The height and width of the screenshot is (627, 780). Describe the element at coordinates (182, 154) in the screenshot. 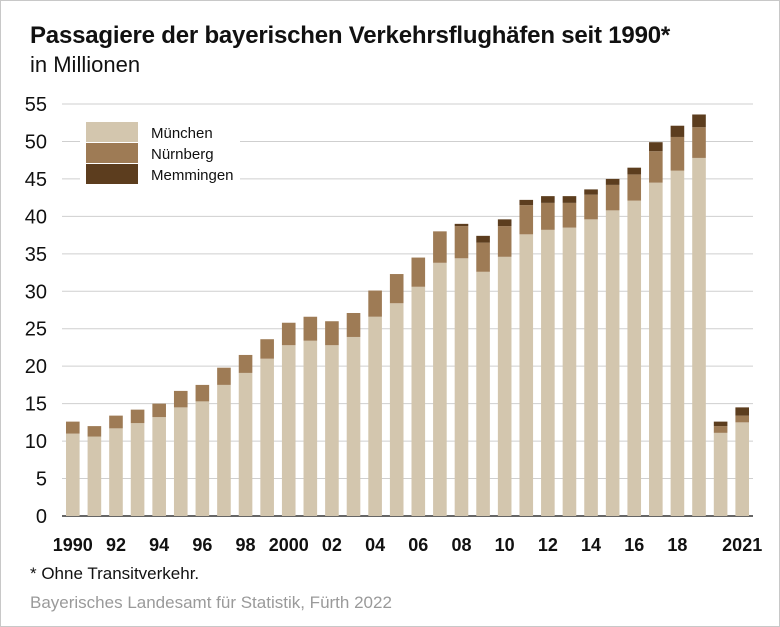

I see `legend-label: Nürnberg` at that location.